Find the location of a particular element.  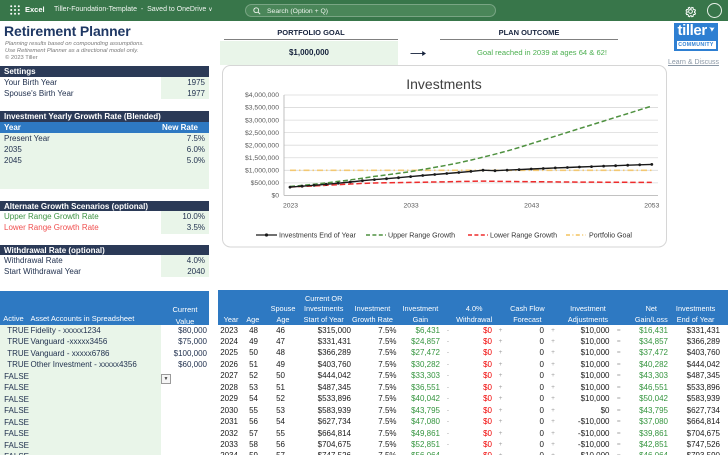

svg-text: Upper Range Growth is located at coordinates (421, 235).